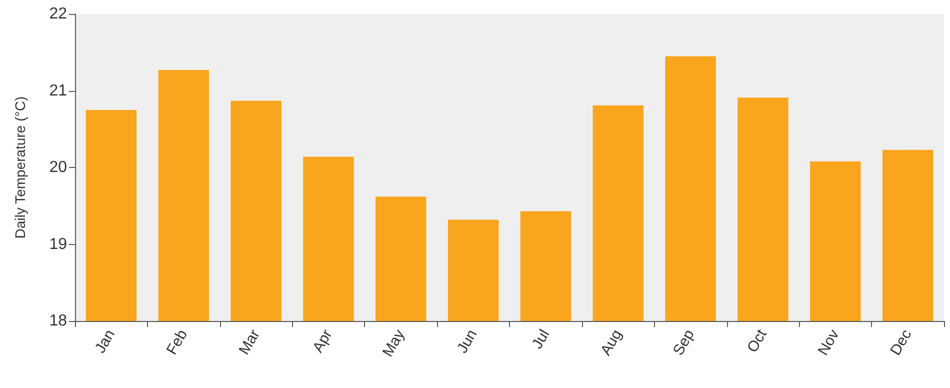 The width and height of the screenshot is (950, 388). What do you see at coordinates (58, 91) in the screenshot?
I see `y-tick-label: 21` at bounding box center [58, 91].